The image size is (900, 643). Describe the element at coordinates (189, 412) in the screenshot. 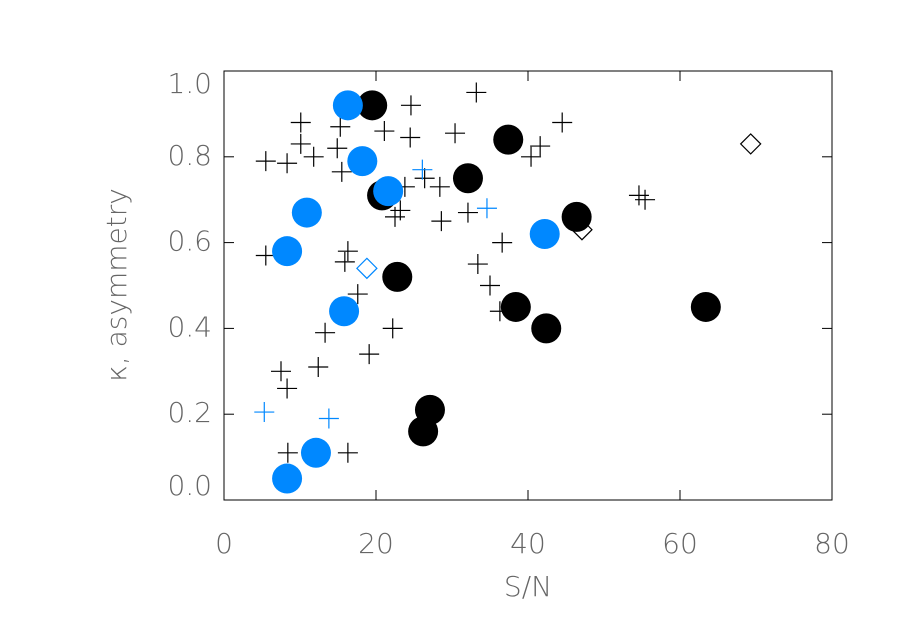

I see `y-tick-label: 0.2` at that location.